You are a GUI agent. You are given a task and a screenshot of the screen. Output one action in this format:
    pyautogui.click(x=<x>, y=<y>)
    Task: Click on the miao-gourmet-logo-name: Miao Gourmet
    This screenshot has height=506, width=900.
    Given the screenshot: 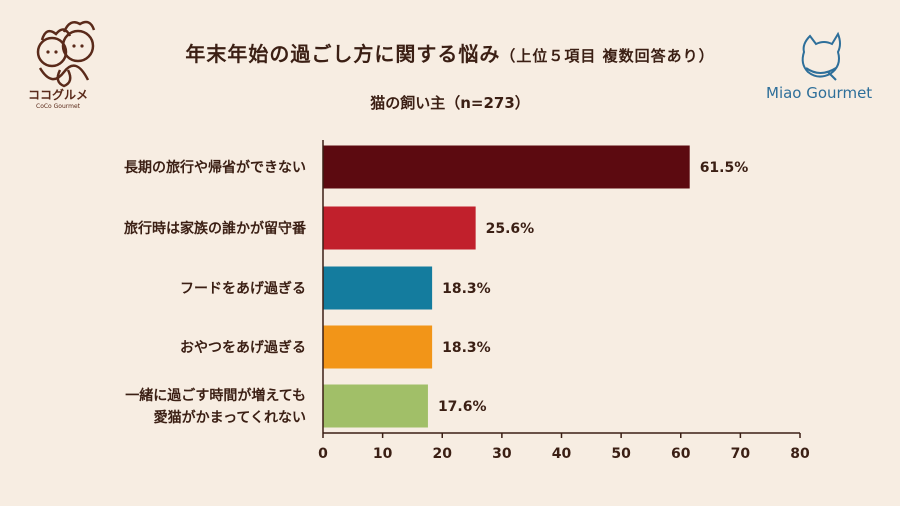 What is the action you would take?
    pyautogui.click(x=819, y=93)
    